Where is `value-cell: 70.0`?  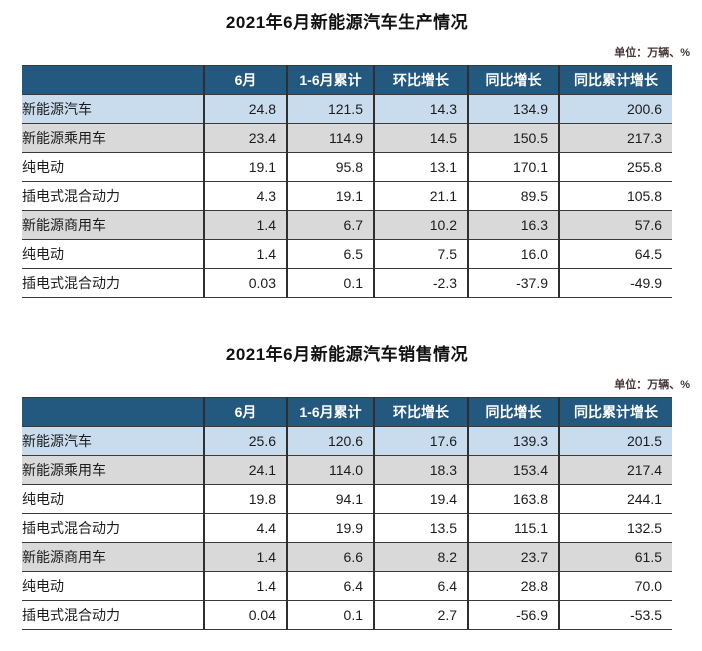 value-cell: 70.0 is located at coordinates (615, 586).